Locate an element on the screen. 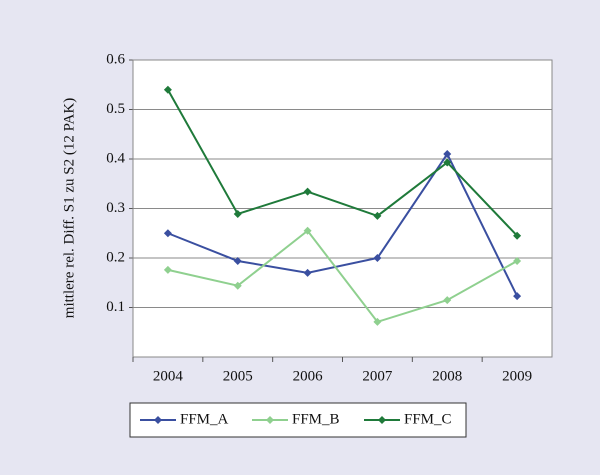  y-tick-label: 0.1 is located at coordinates (115, 307).